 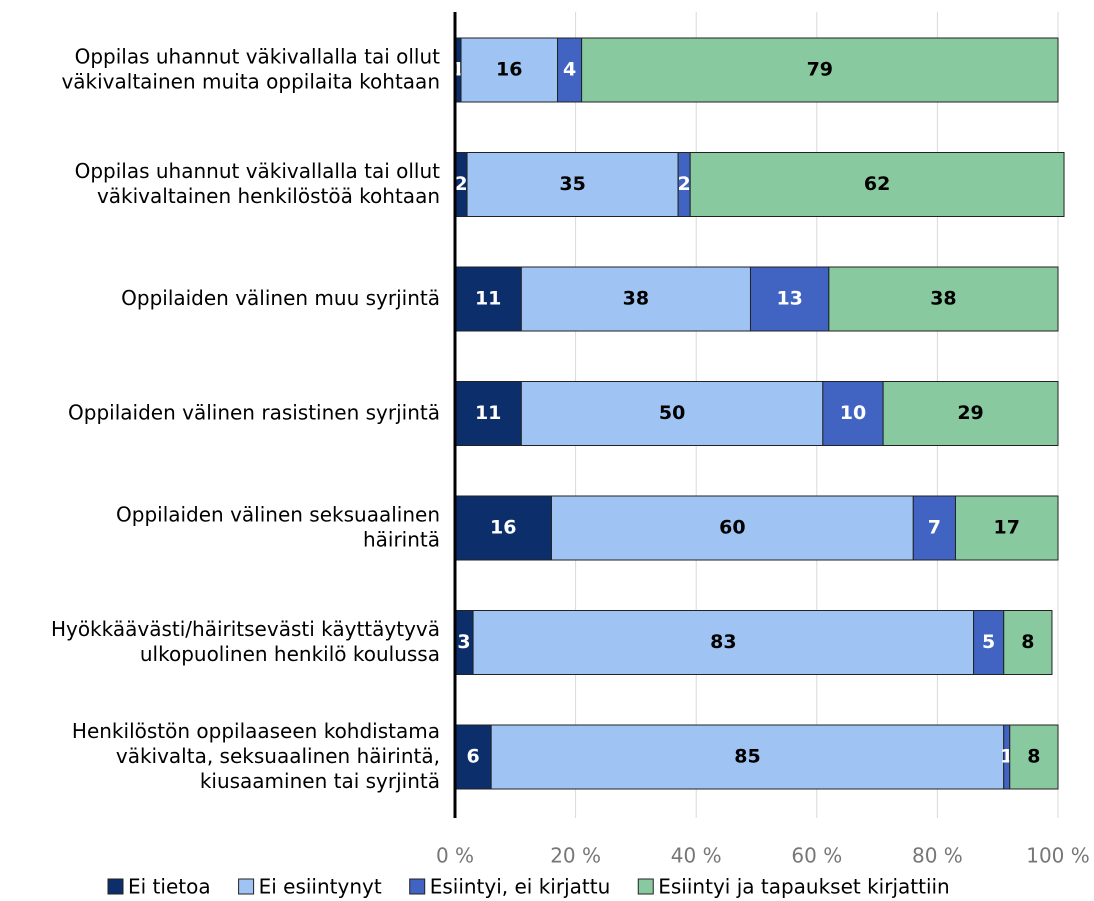 I want to click on data-label: 29, so click(x=970, y=413).